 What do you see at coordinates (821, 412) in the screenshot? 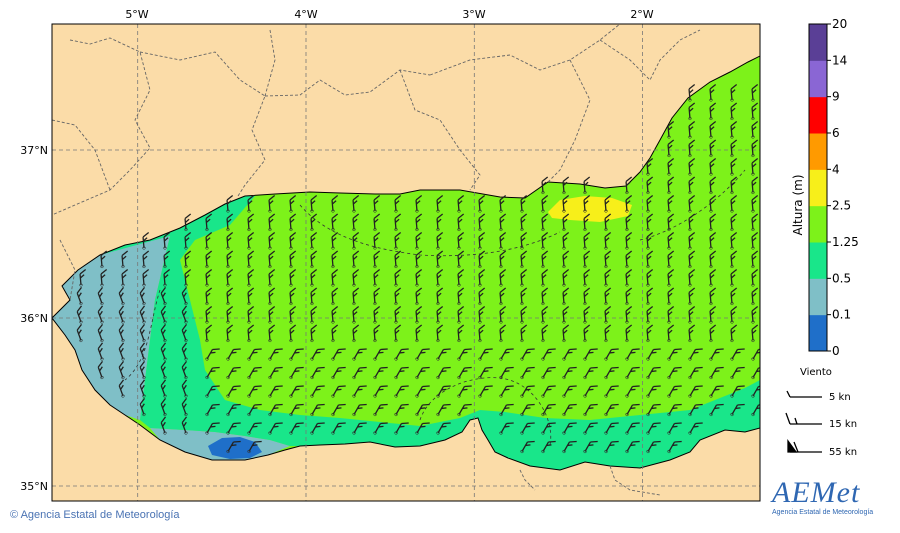
I see `wind-legend: Viento 5 kn 15 kn 55 kn` at bounding box center [821, 412].